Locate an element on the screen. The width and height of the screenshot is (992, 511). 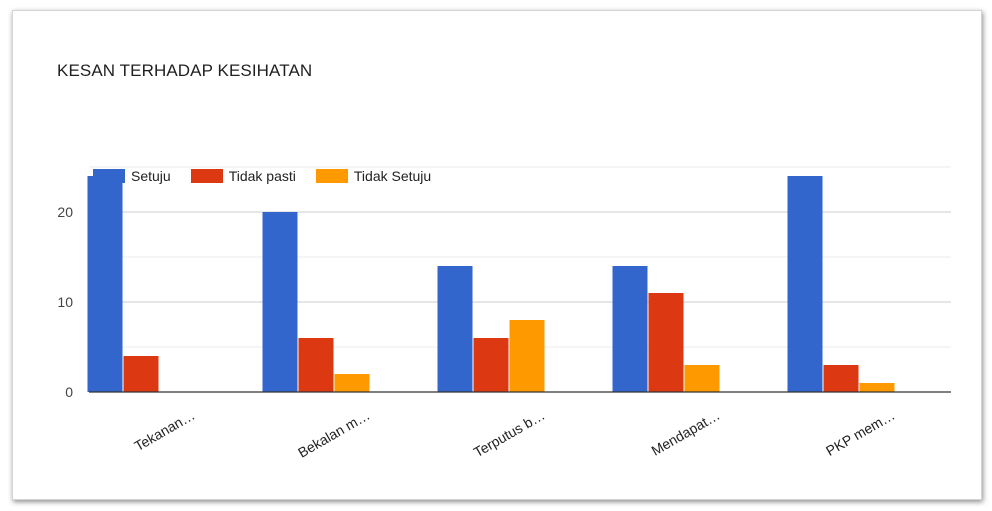
legend-label-tidak-pasti: Tidak pasti is located at coordinates (262, 176).